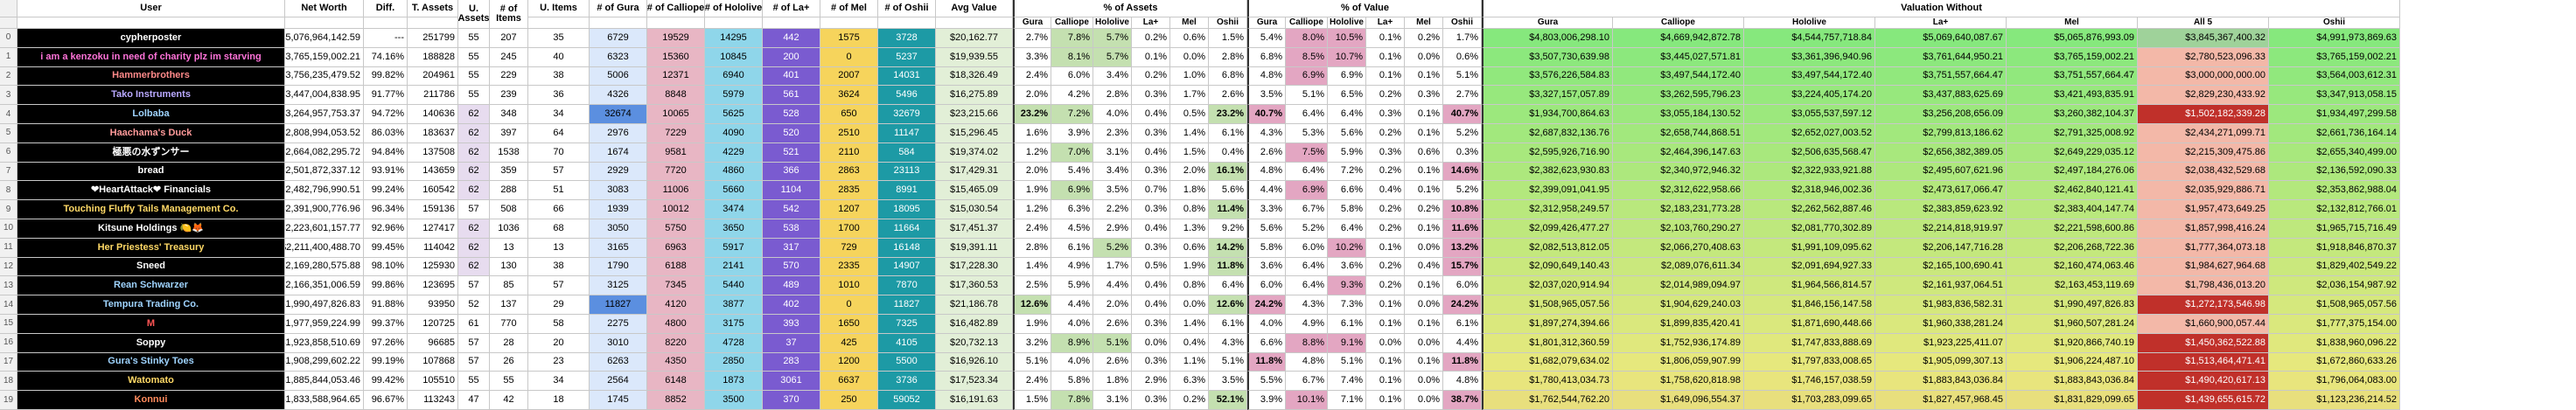 This screenshot has height=410, width=2576. Describe the element at coordinates (1678, 400) in the screenshot. I see `valuation-without-cell: $1,649,096,554.37` at that location.